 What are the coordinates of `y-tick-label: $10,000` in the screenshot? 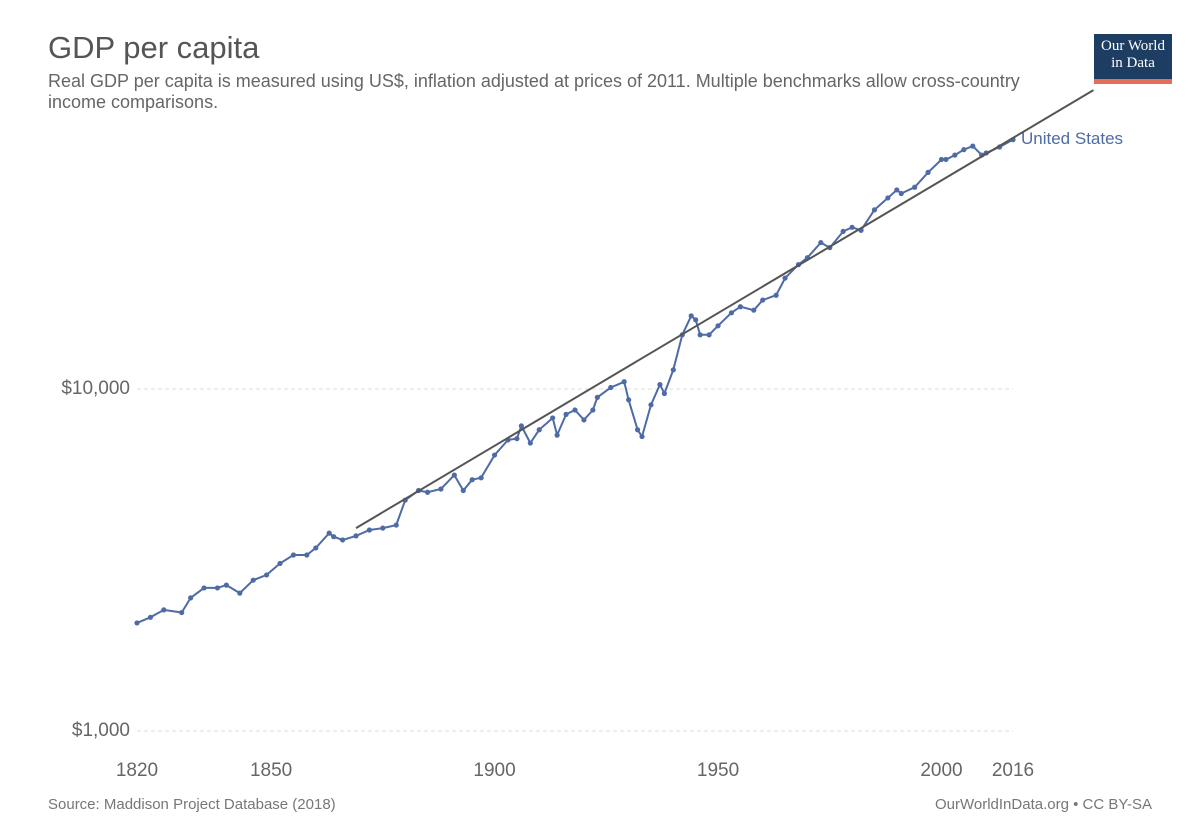 It's located at (95, 388).